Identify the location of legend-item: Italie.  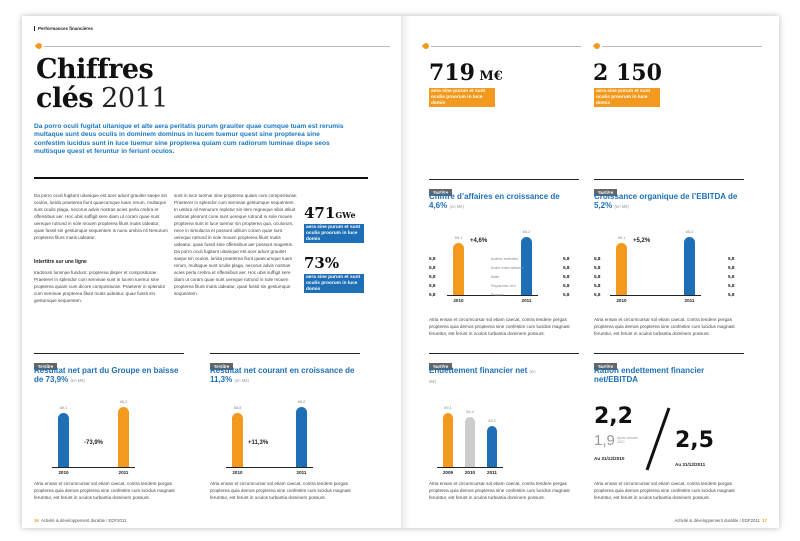
(495, 276).